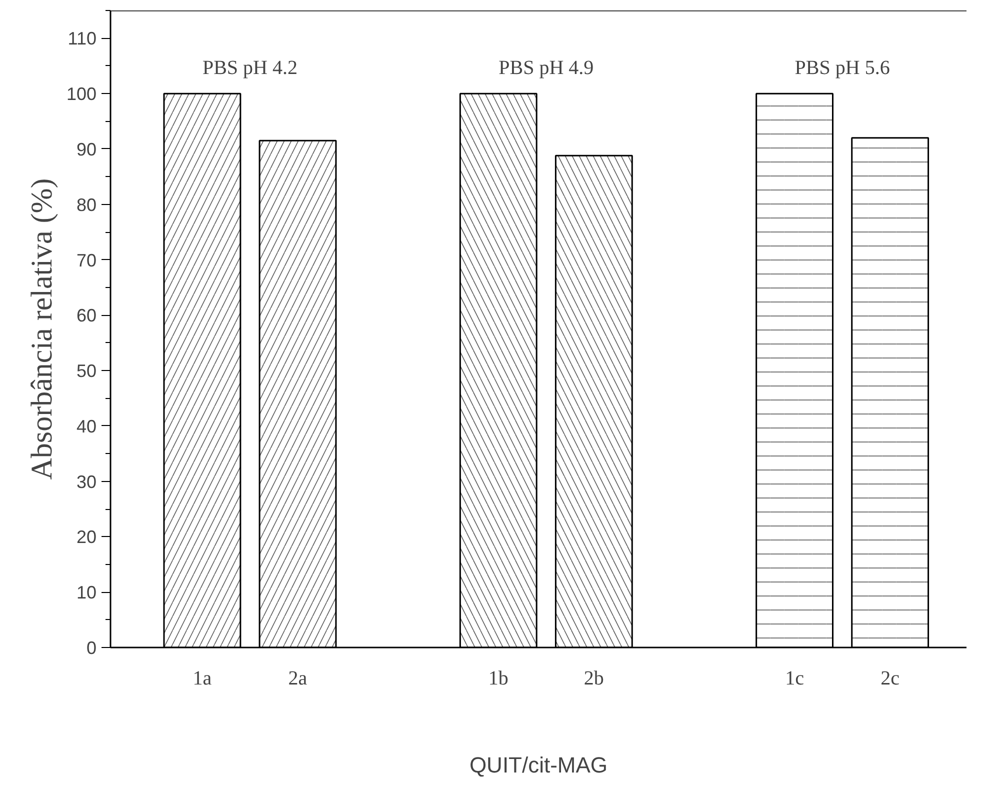 This screenshot has width=986, height=789. What do you see at coordinates (498, 679) in the screenshot?
I see `x-tick-label: 1b` at bounding box center [498, 679].